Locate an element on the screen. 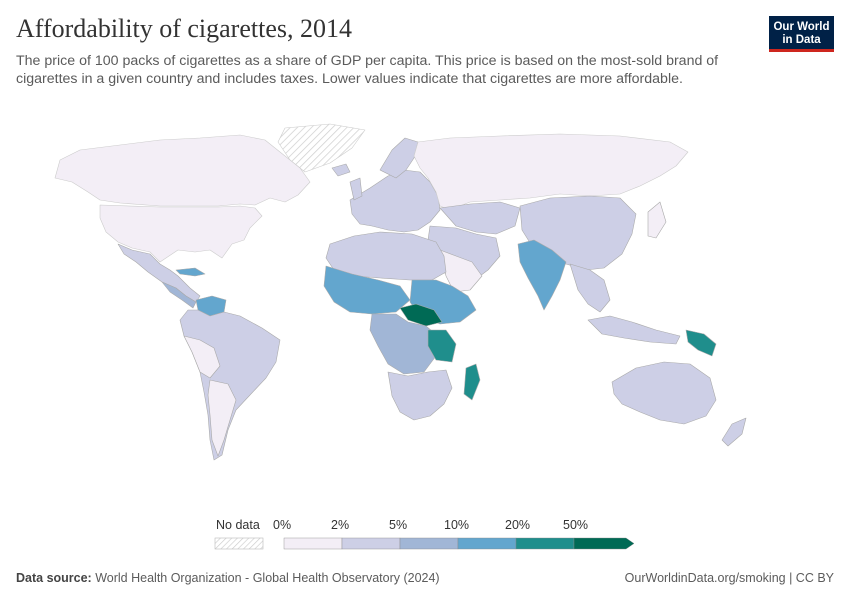 The height and width of the screenshot is (600, 850). region-central-africa is located at coordinates (404, 344).